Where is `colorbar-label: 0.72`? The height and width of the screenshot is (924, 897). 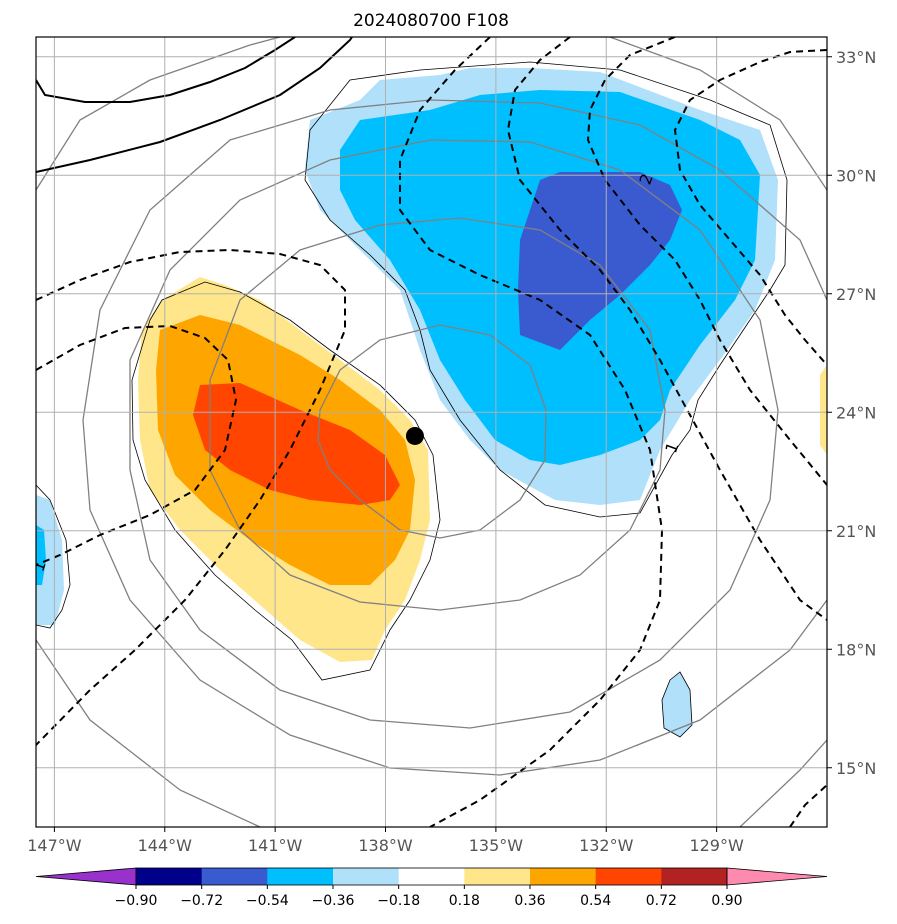
colorbar-label: 0.72 is located at coordinates (661, 901).